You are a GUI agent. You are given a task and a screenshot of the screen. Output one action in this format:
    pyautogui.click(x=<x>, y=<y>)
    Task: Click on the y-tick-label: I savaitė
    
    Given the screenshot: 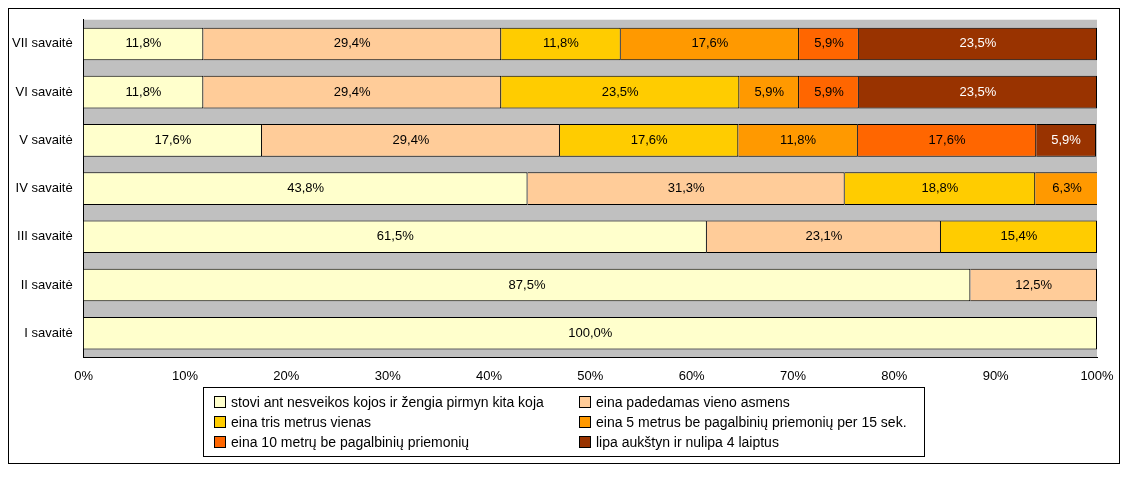 What is the action you would take?
    pyautogui.click(x=48, y=332)
    